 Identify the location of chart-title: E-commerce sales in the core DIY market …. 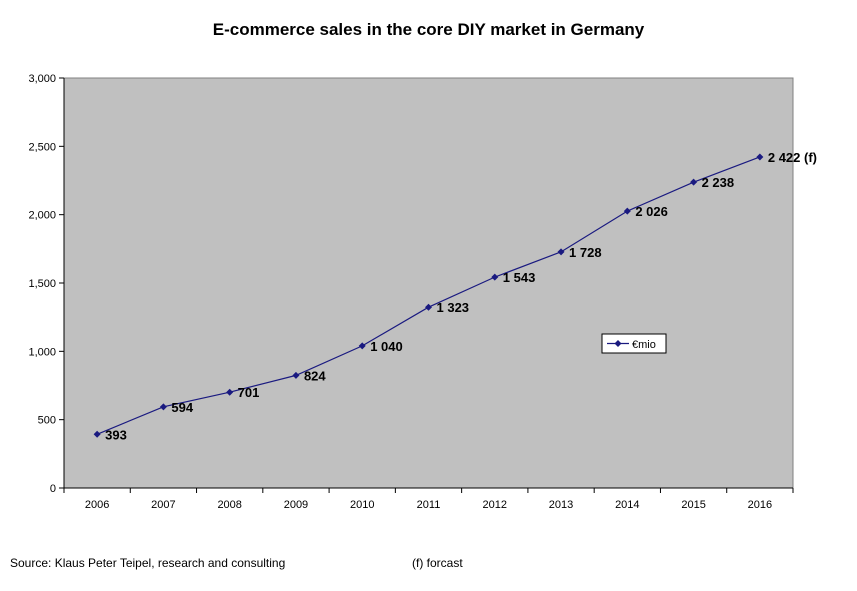
(428, 29).